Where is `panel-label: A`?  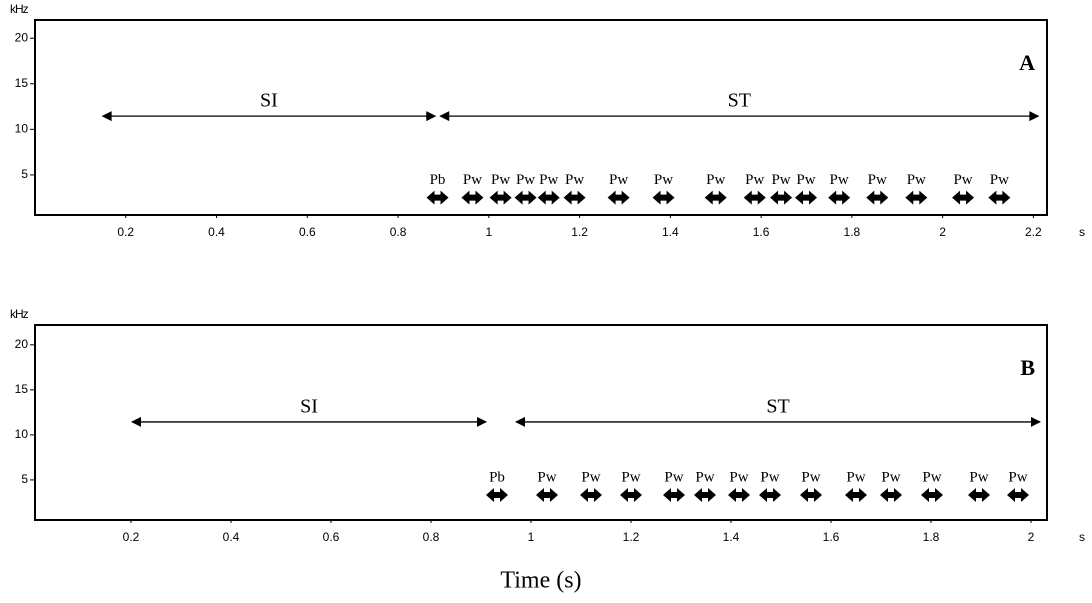 panel-label: A is located at coordinates (1027, 62).